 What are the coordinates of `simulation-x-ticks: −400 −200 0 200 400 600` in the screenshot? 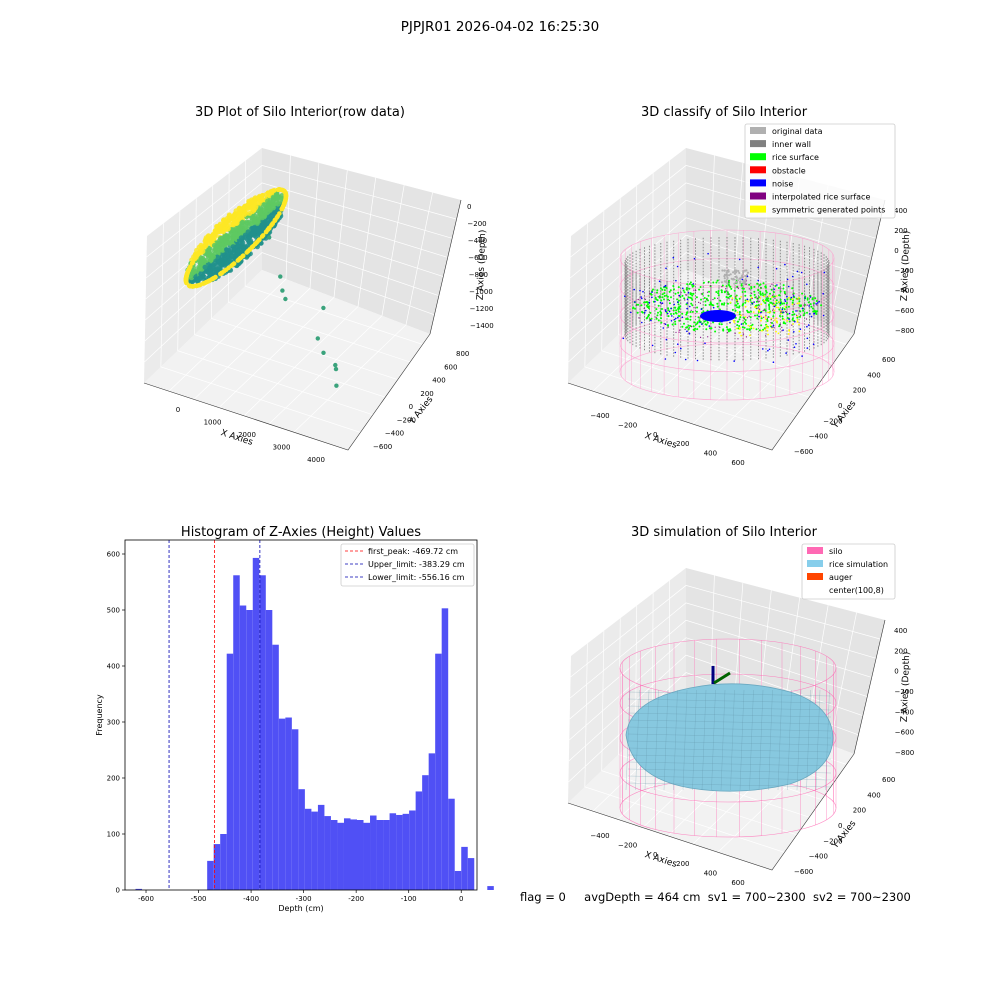 It's located at (667, 859).